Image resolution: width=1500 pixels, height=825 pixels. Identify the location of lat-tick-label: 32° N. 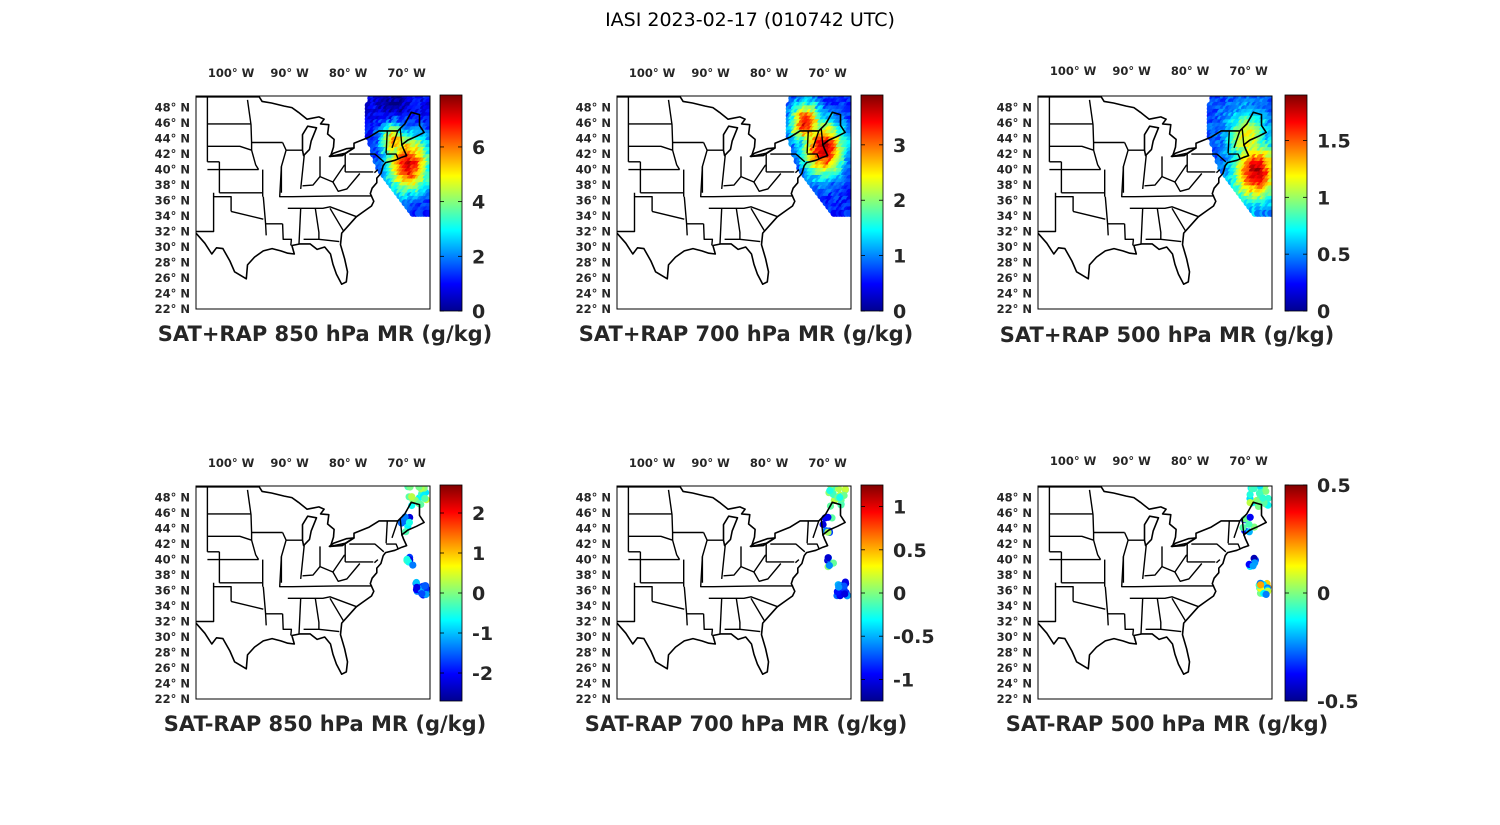
(593, 622).